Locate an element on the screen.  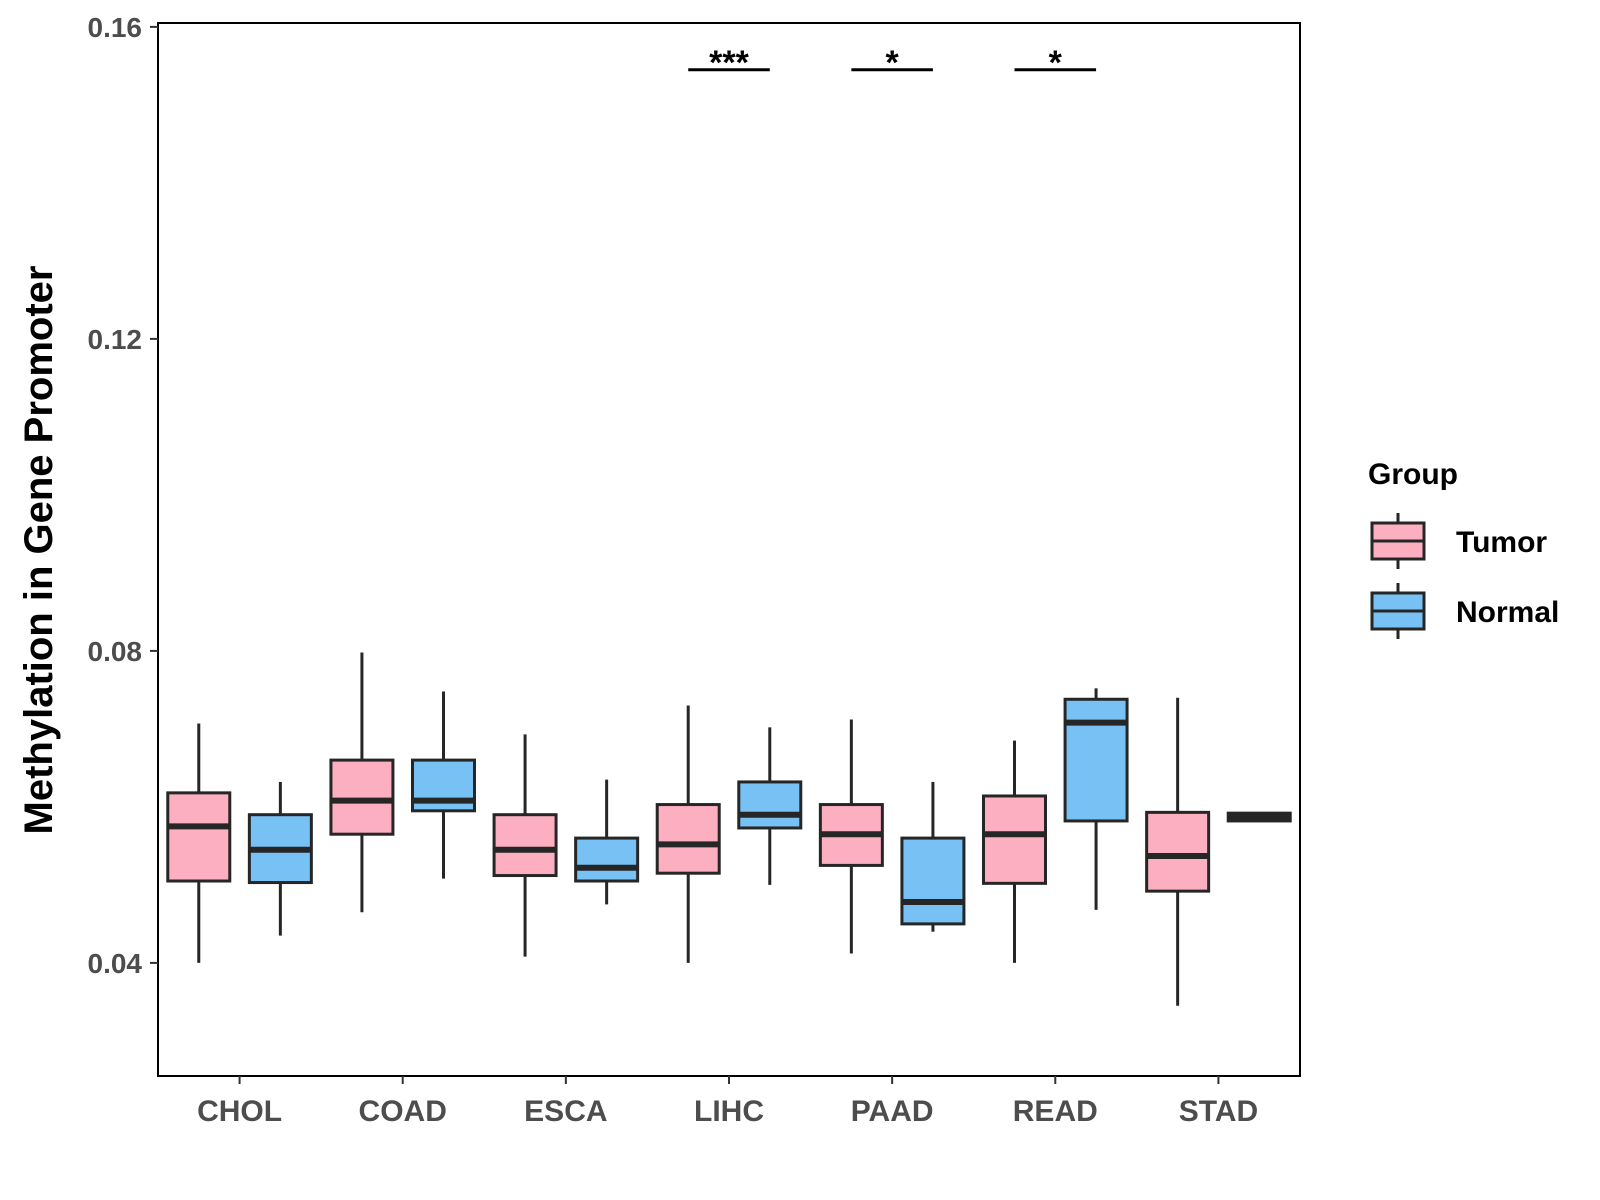
legend: Group Tumor Normal is located at coordinates (1463, 548).